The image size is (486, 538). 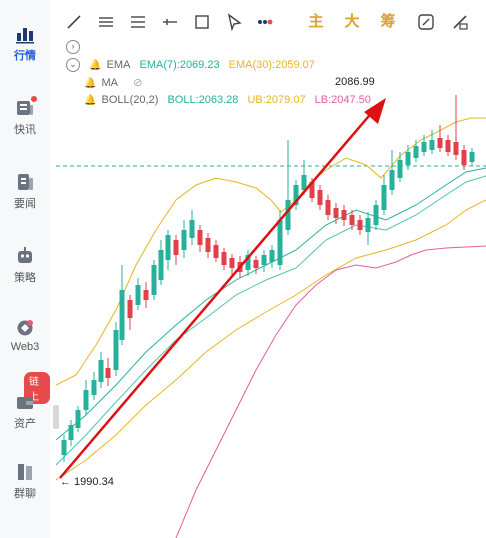 I want to click on sidebar-item-headlines: 要闻, so click(x=25, y=191).